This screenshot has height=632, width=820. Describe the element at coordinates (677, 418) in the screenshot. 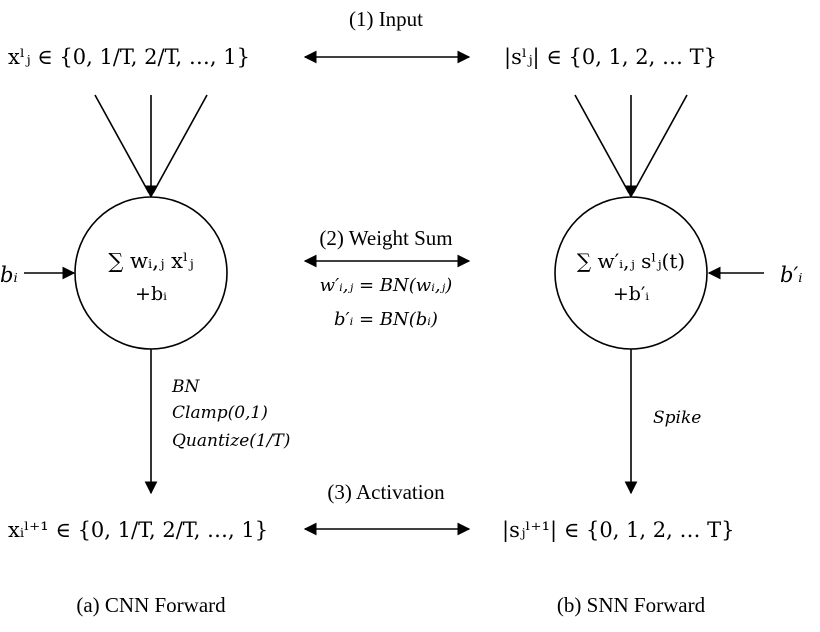

I see `snn-op-spike: Spike` at that location.